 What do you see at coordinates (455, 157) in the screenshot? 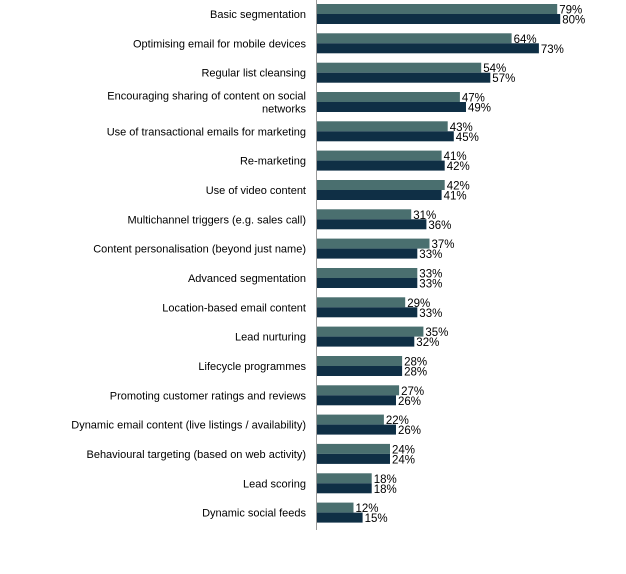
I see `value-label-series-1: 41%` at bounding box center [455, 157].